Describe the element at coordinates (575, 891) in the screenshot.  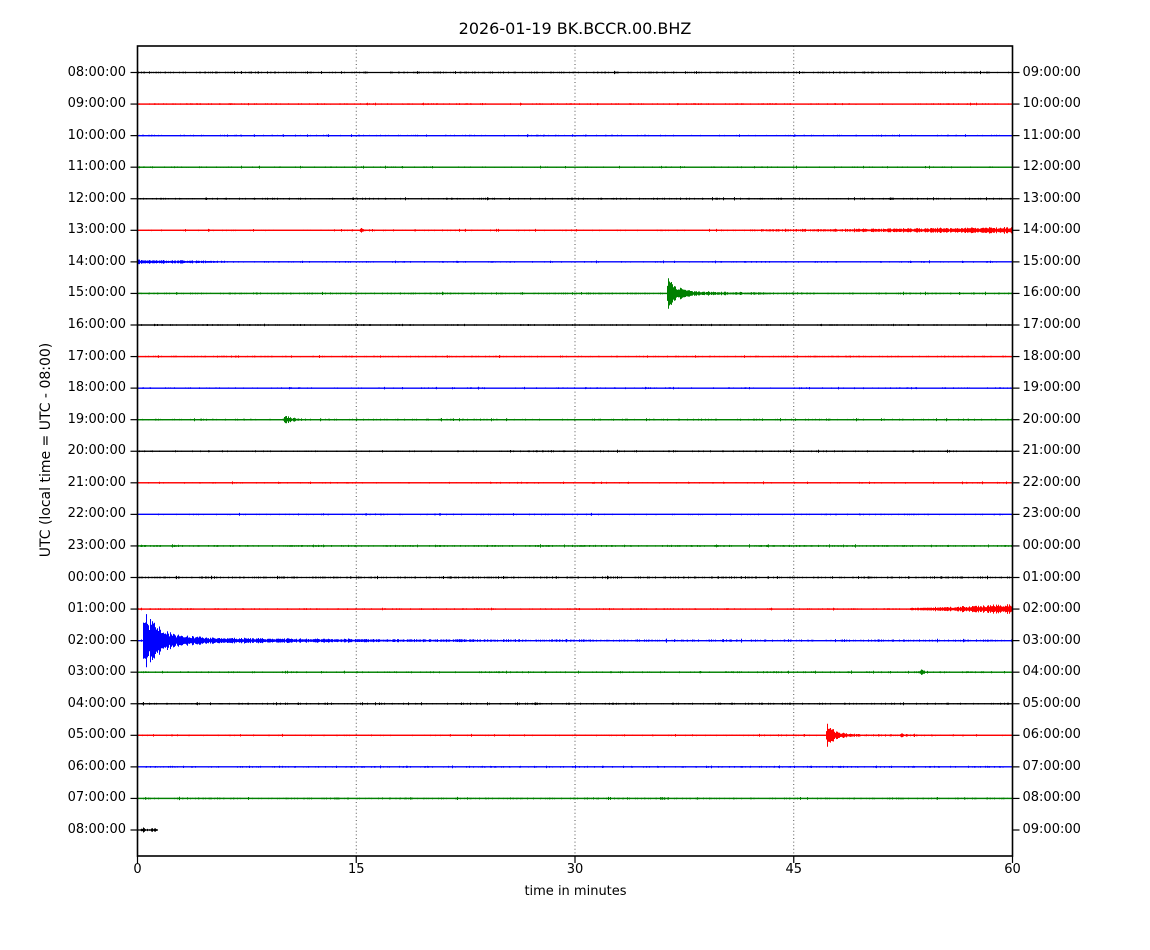
I see `x-axis-label: time in minutes` at that location.